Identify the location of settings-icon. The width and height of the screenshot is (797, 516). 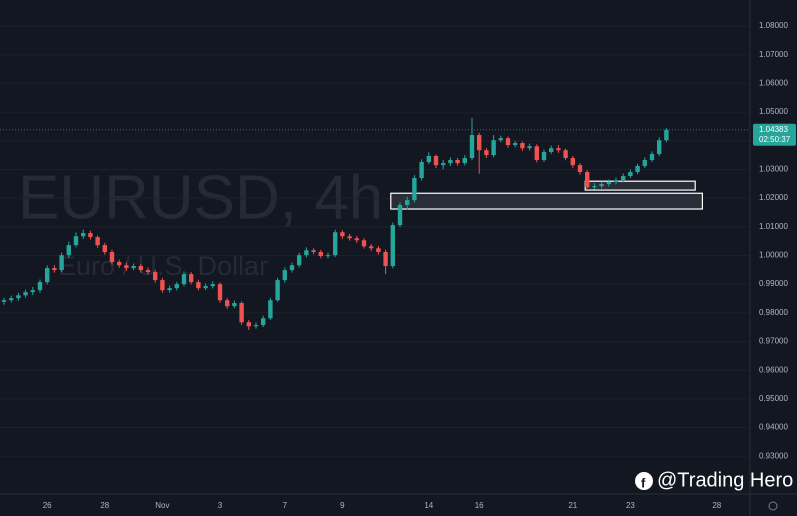
(773, 506).